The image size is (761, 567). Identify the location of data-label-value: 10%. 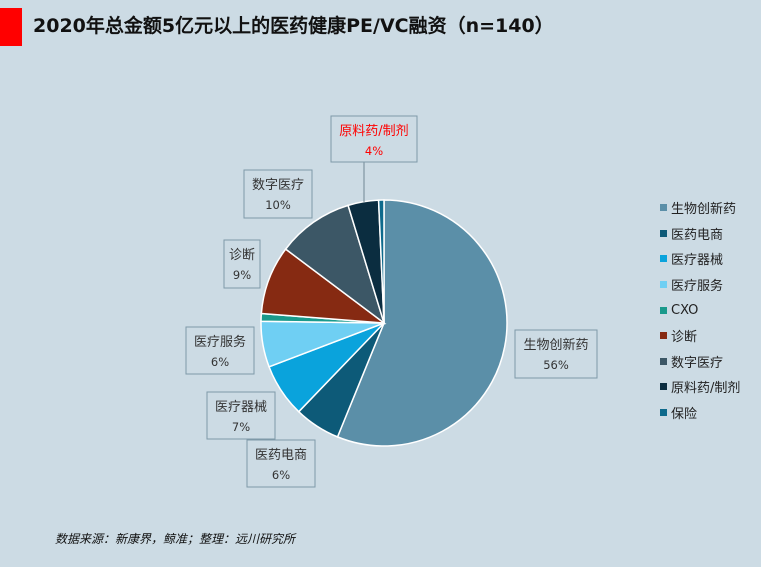
(278, 205).